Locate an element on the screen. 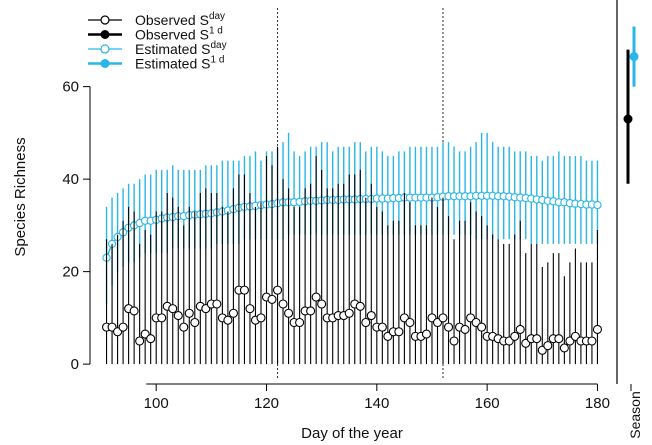 This screenshot has width=652, height=445. estimated-series-line is located at coordinates (351, 227).